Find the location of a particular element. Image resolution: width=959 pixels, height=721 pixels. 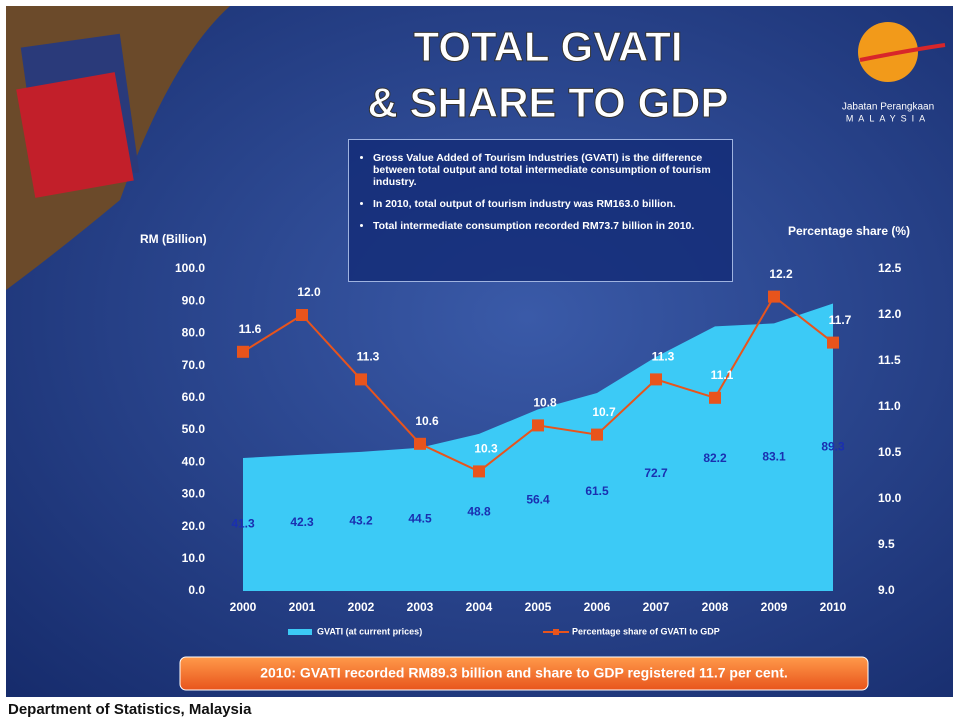

logo-country: MALAYSIA is located at coordinates (888, 118).